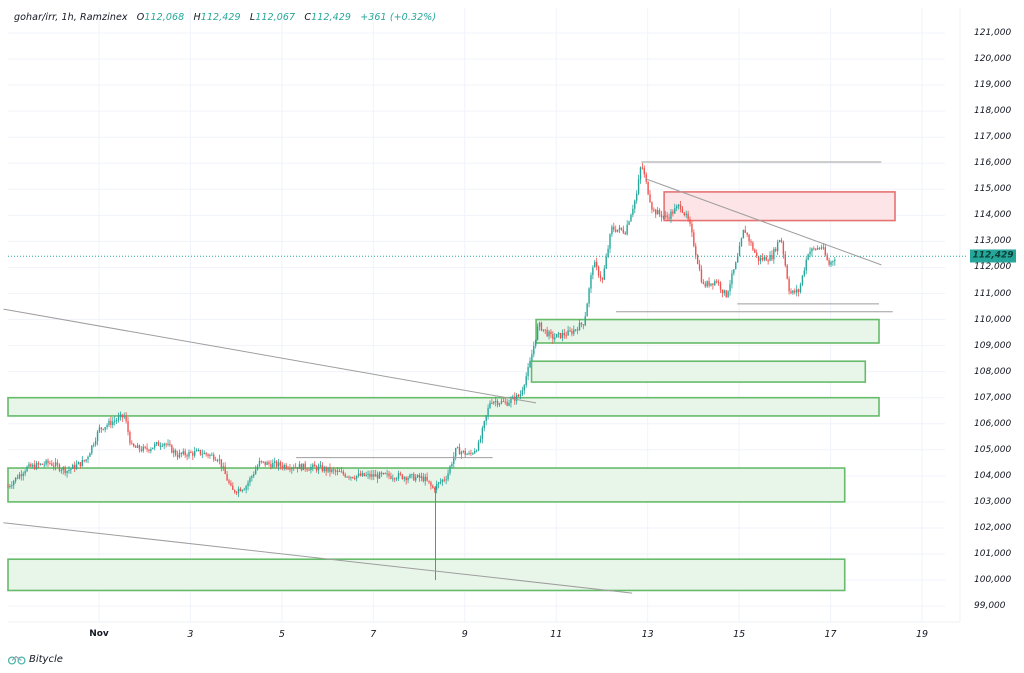 This screenshot has height=673, width=1024. Describe the element at coordinates (373, 634) in the screenshot. I see `time-tick-label: 7` at that location.